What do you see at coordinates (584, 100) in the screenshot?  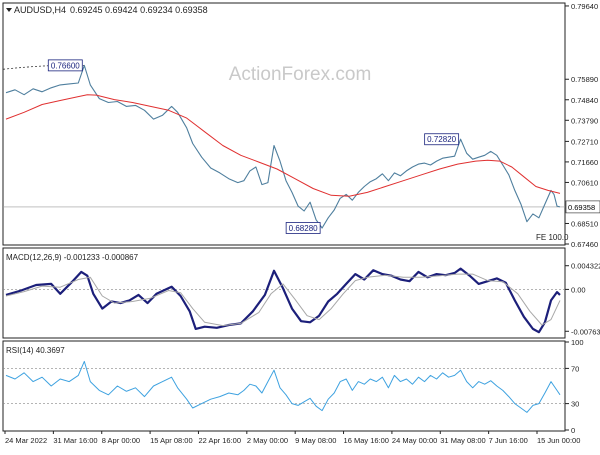 I see `price-tick-label: 0.74840` at bounding box center [584, 100].